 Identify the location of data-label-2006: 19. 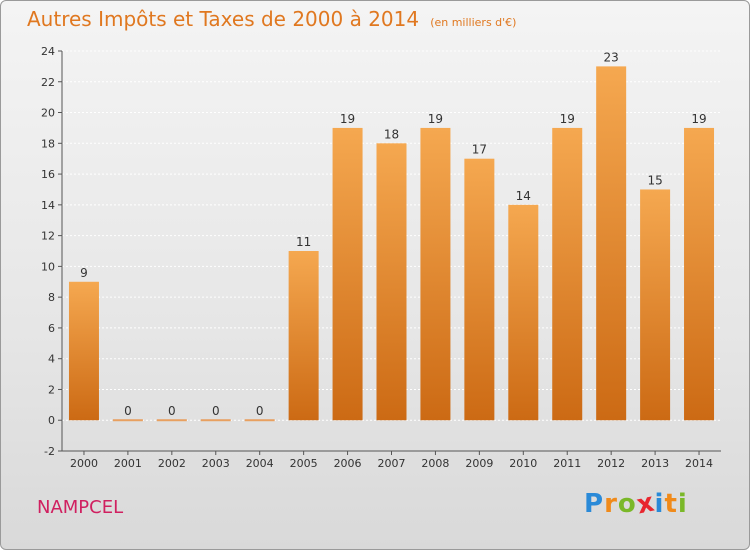
(347, 119).